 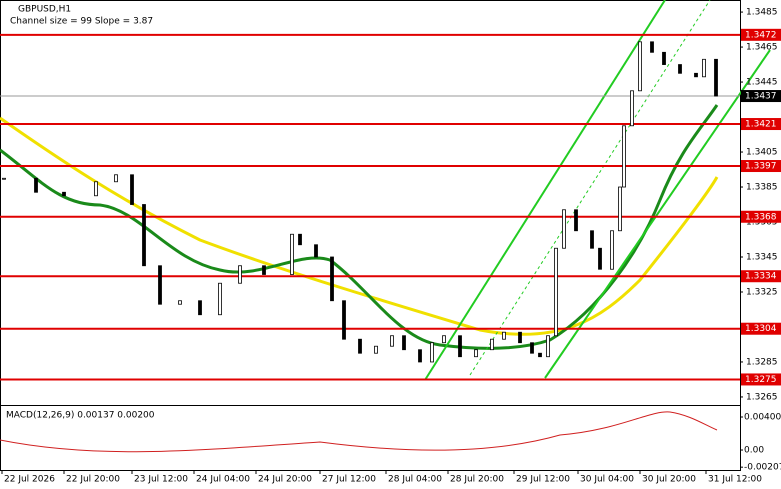 I want to click on x-tick-label: 30 Jul 20:00, so click(x=669, y=480).